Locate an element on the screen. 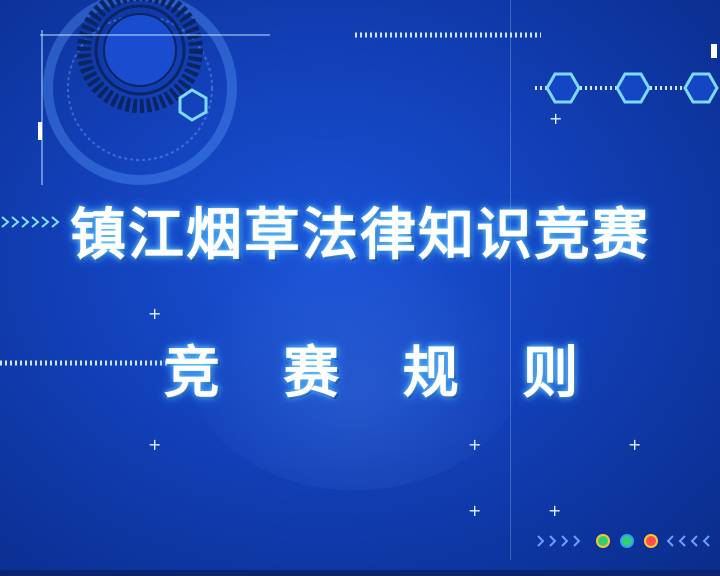 The image size is (720, 576). plus-marker-4: + is located at coordinates (475, 444).